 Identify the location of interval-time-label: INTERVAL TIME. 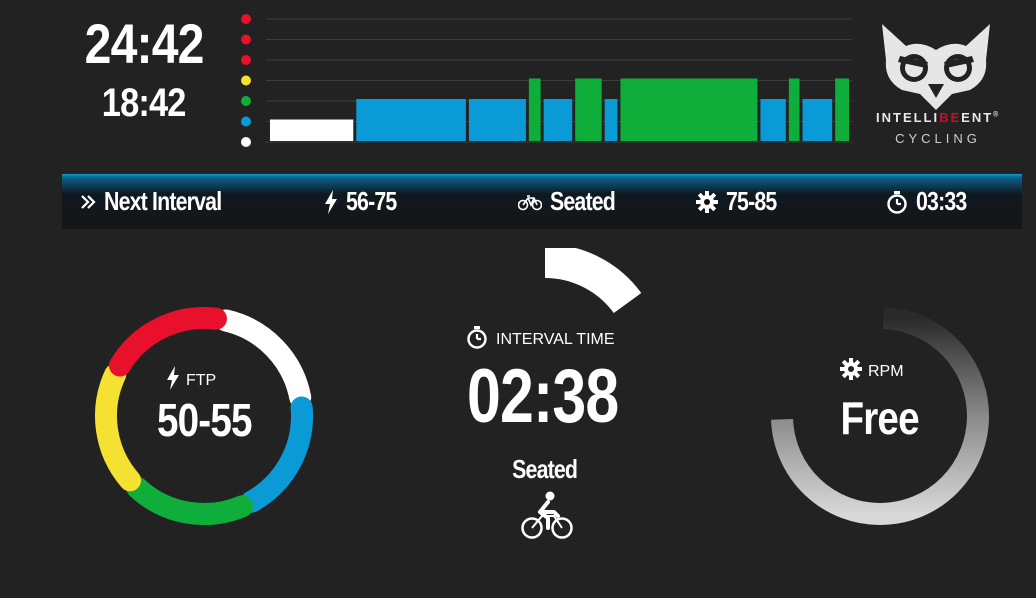
(551, 339).